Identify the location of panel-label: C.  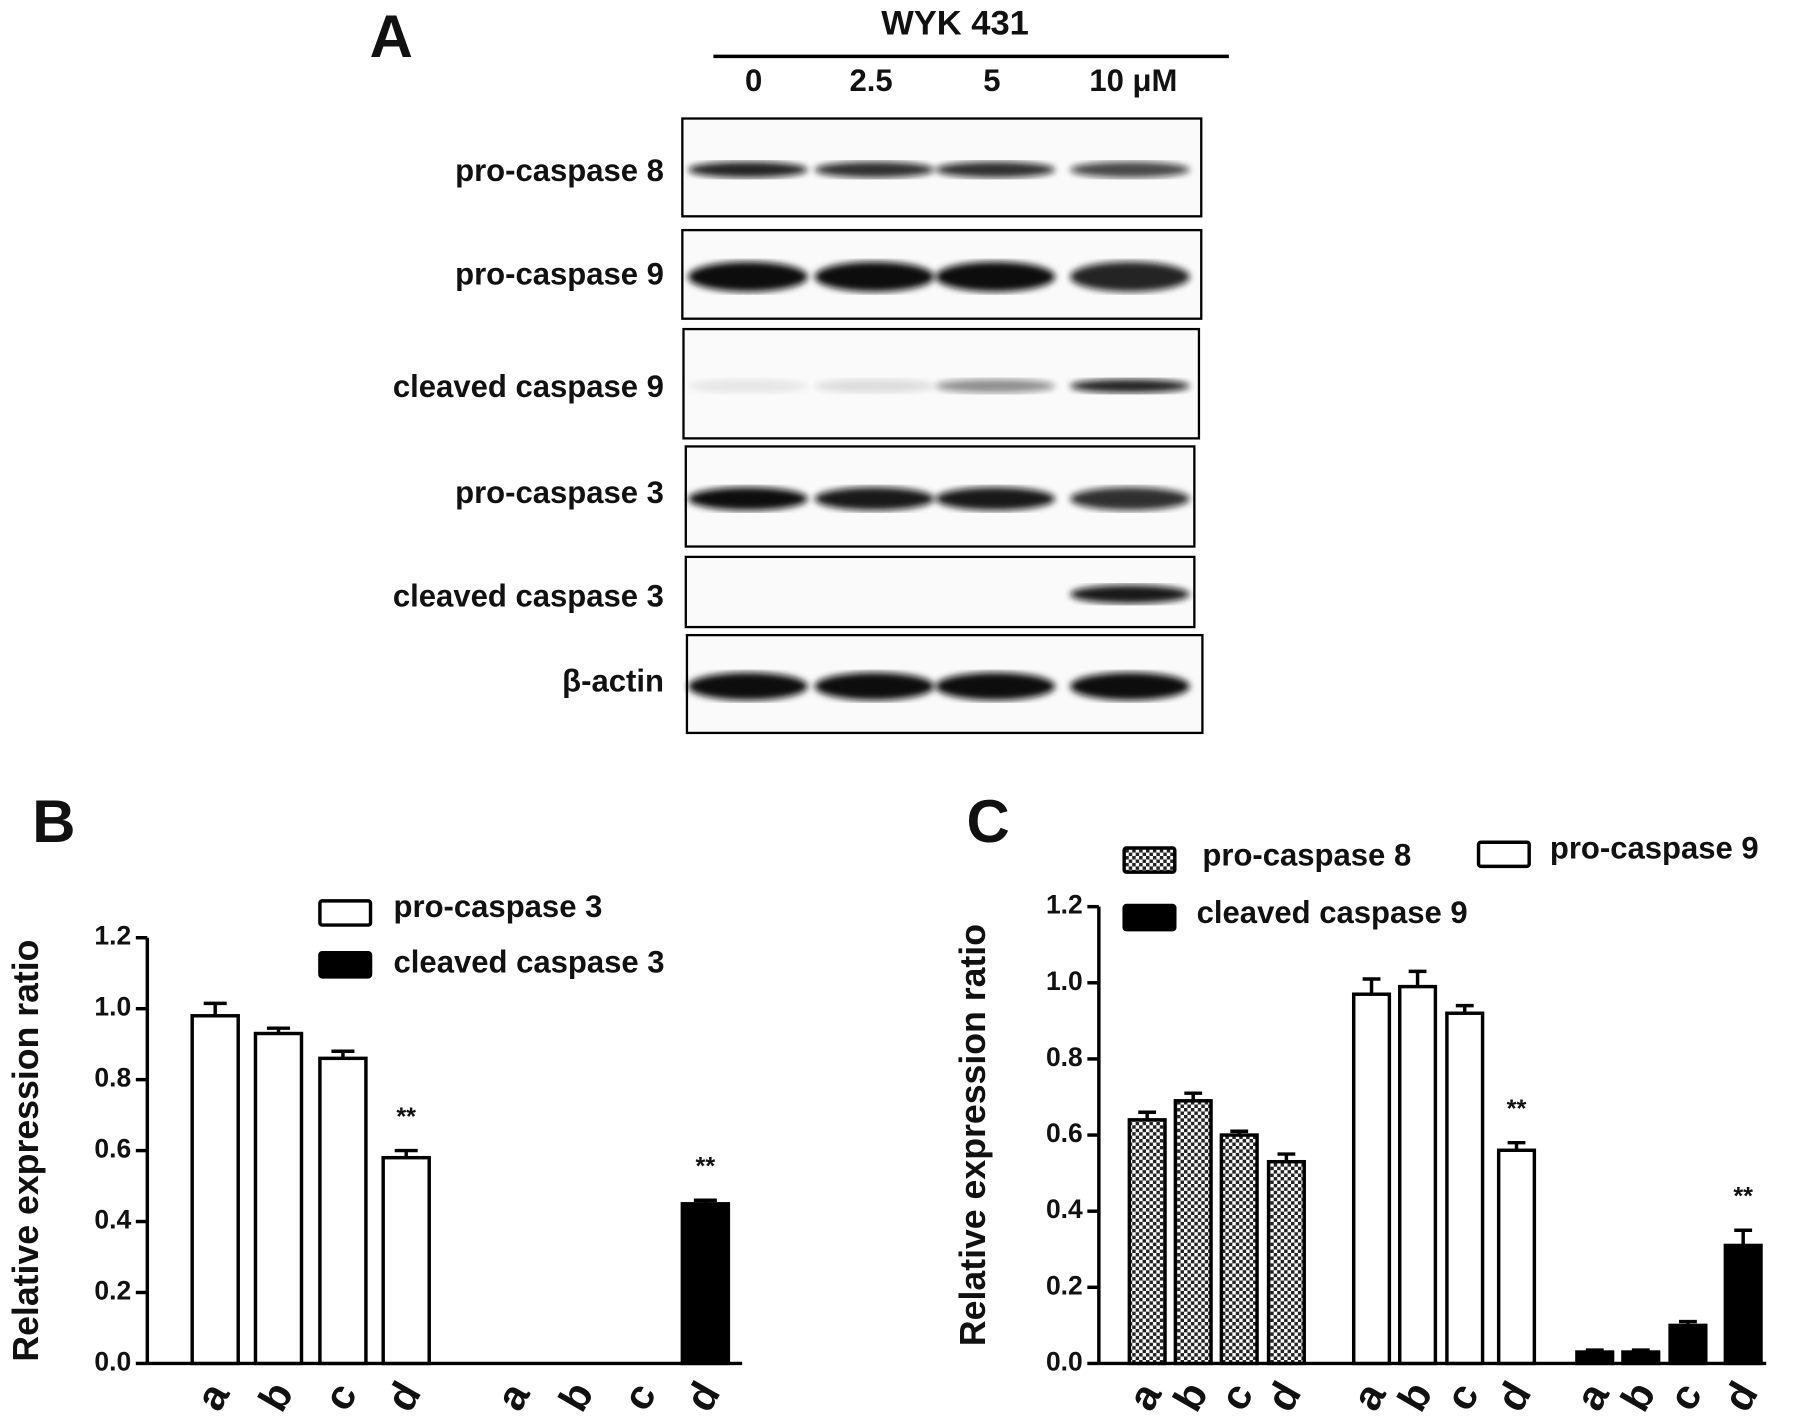
(988, 821).